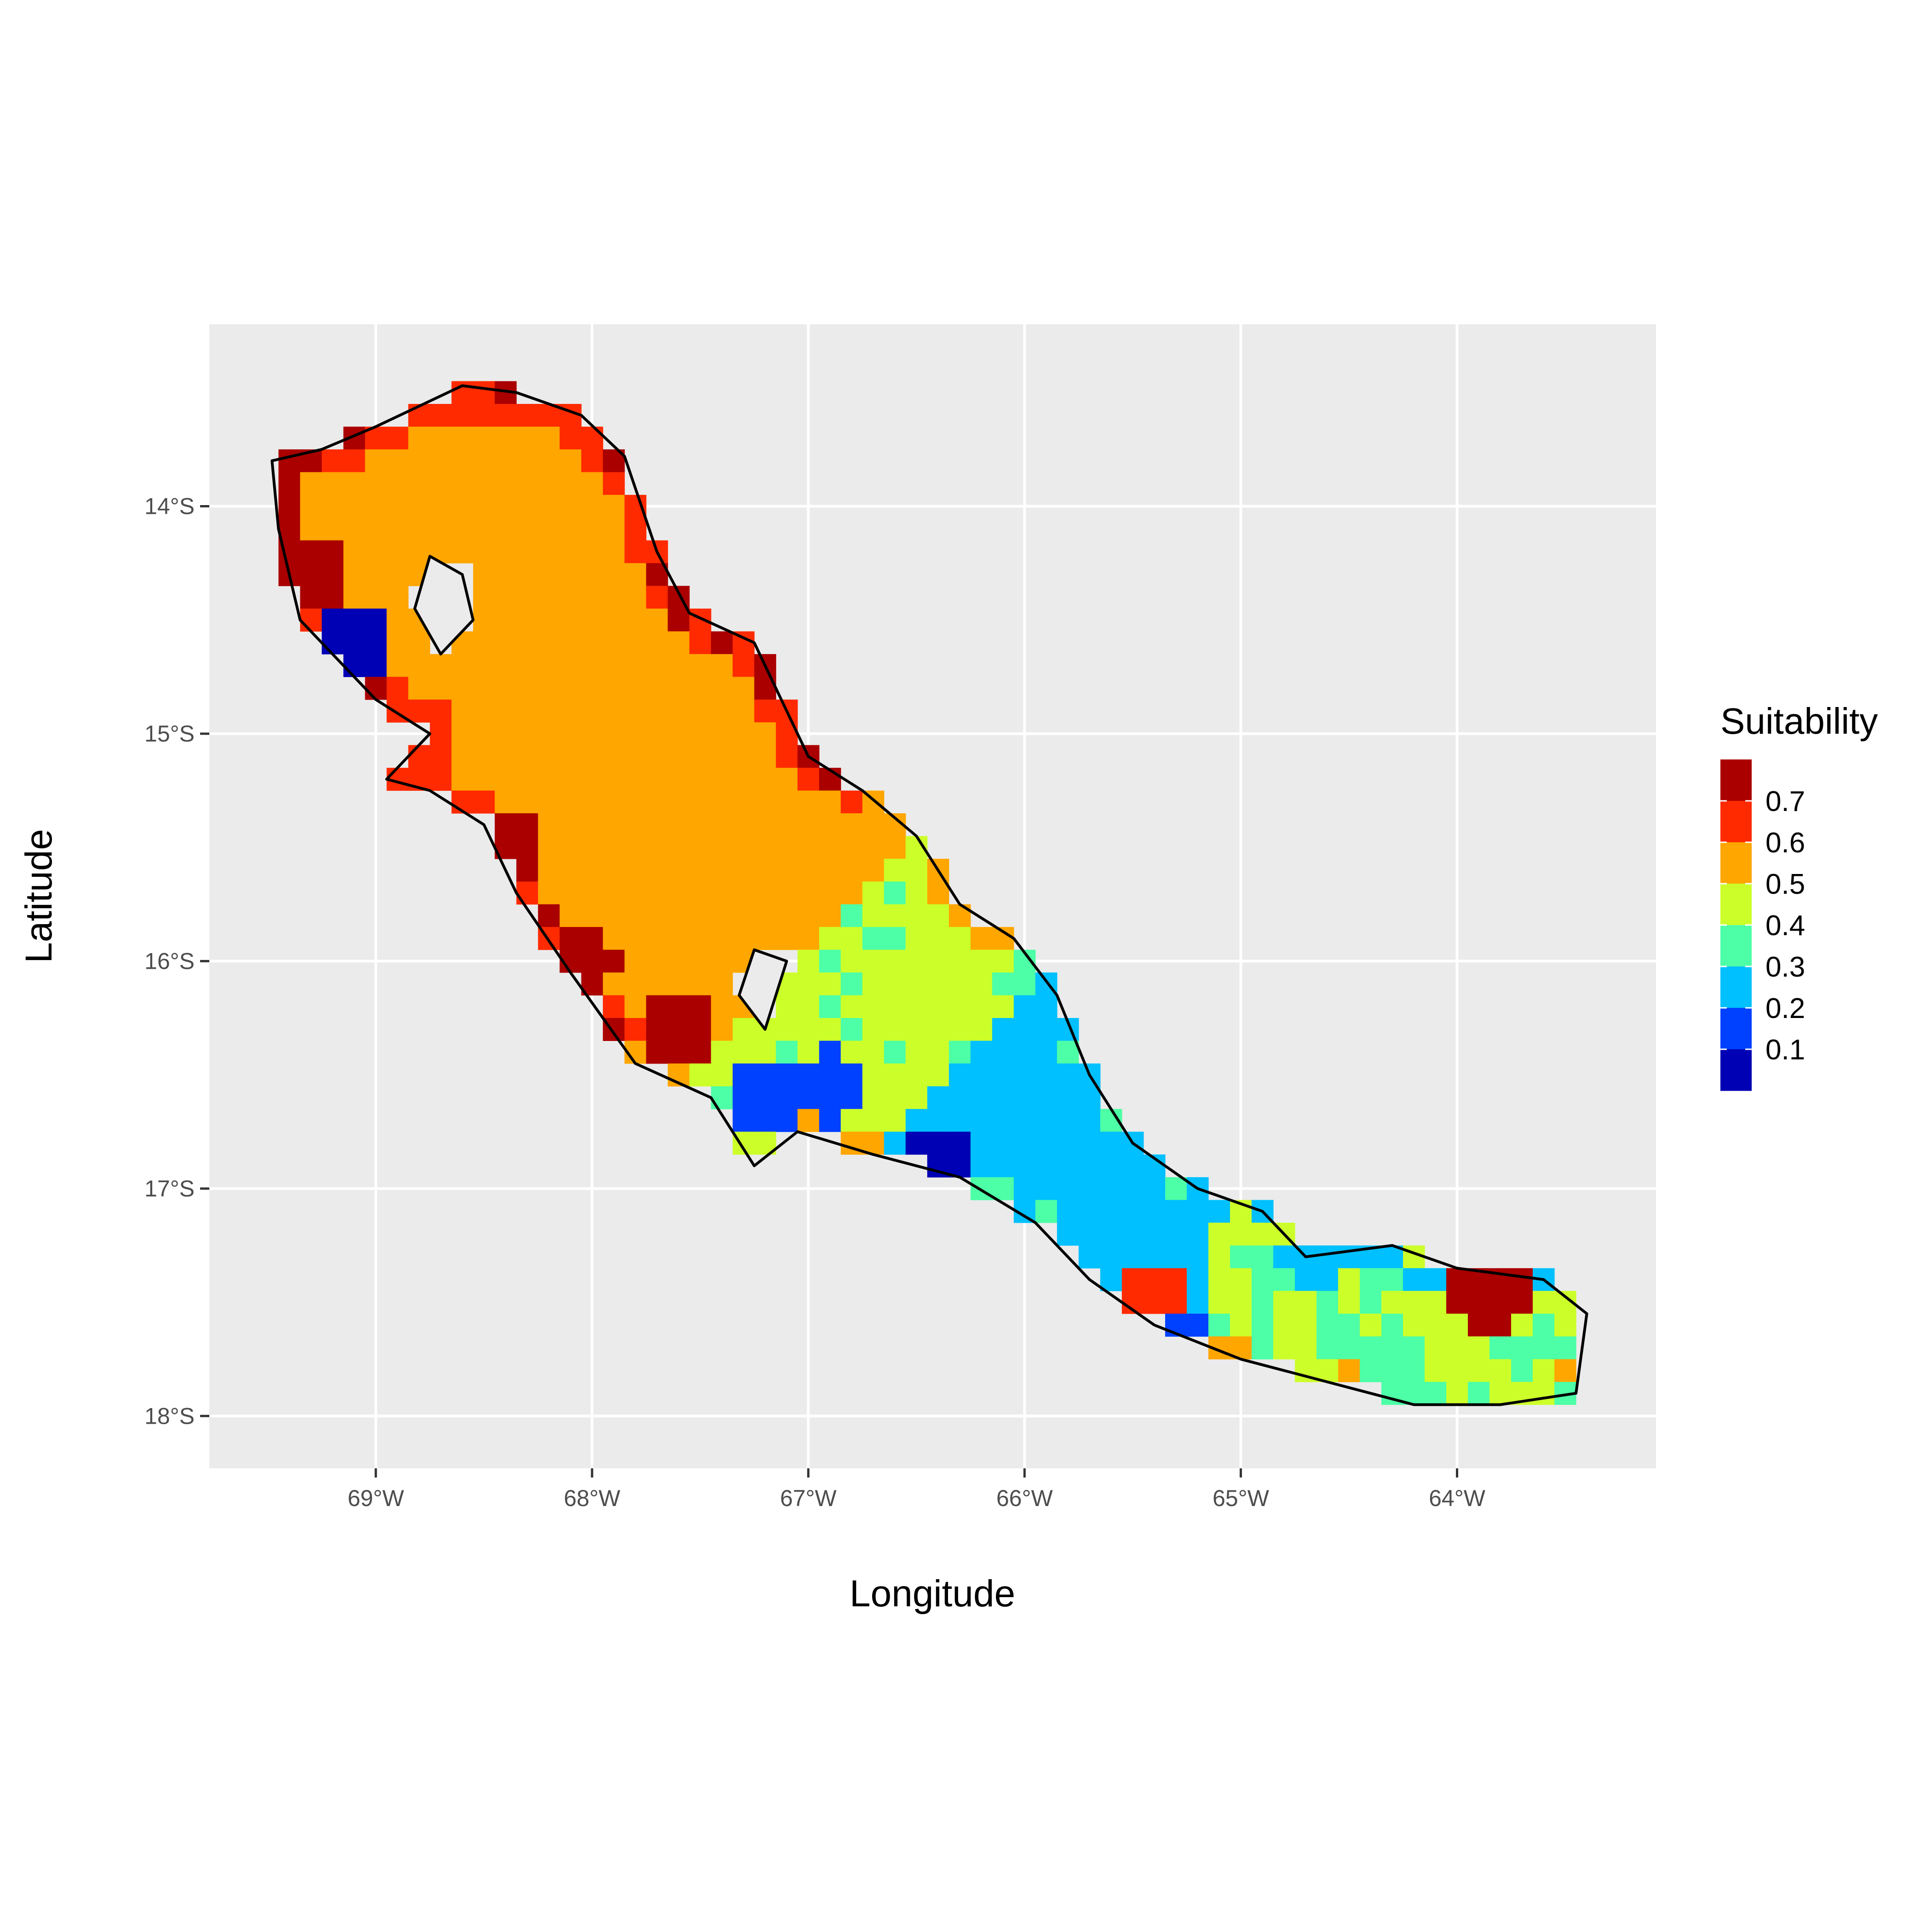  What do you see at coordinates (169, 961) in the screenshot?
I see `y-tick-label: 16°S` at bounding box center [169, 961].